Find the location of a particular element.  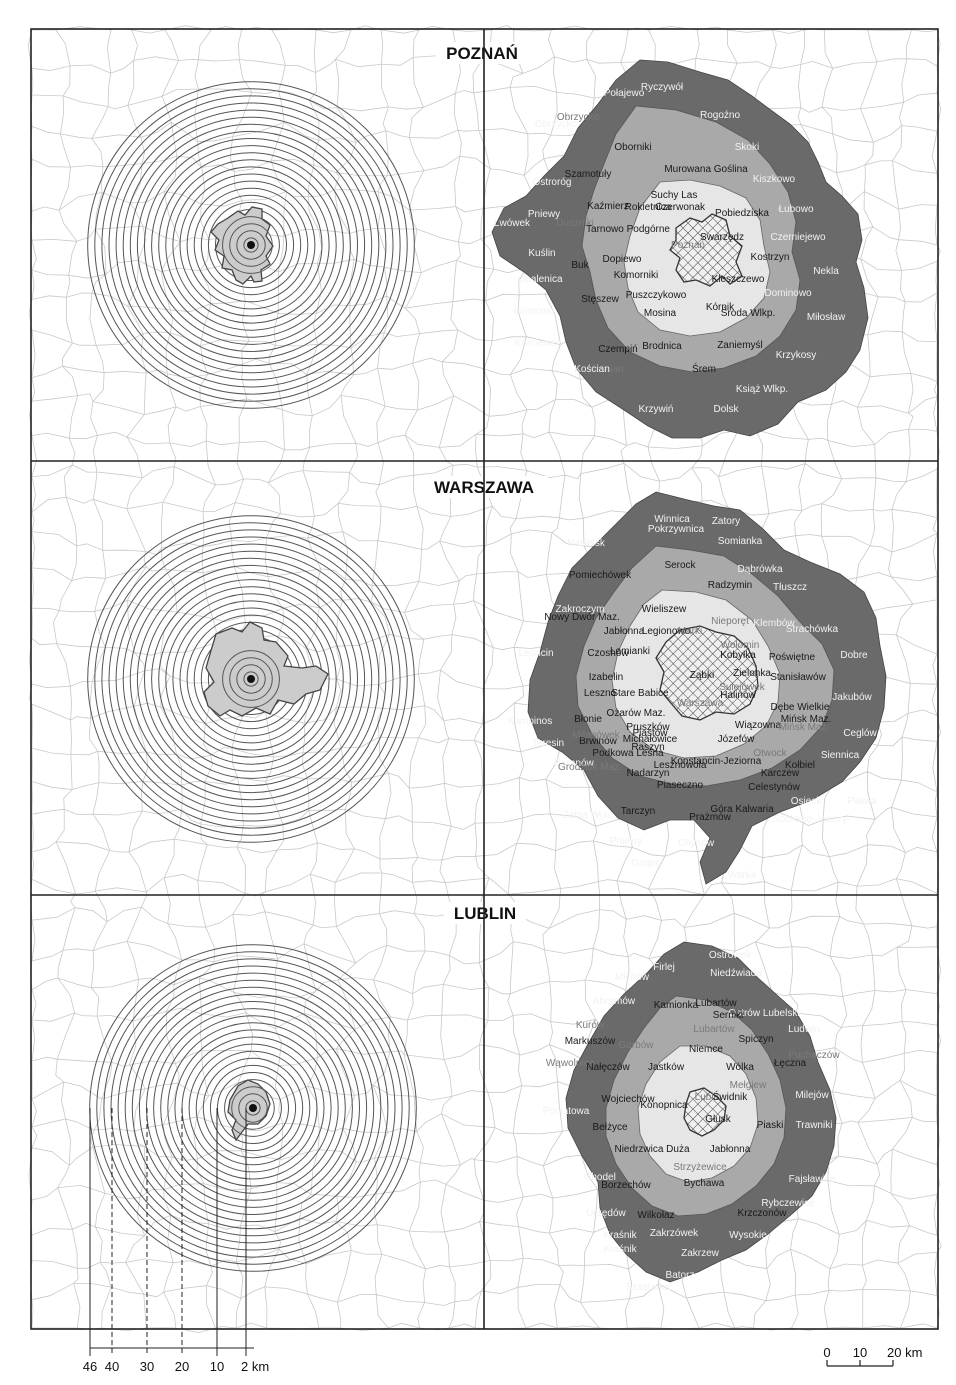

place-label: Nałęczów is located at coordinates (608, 1067).